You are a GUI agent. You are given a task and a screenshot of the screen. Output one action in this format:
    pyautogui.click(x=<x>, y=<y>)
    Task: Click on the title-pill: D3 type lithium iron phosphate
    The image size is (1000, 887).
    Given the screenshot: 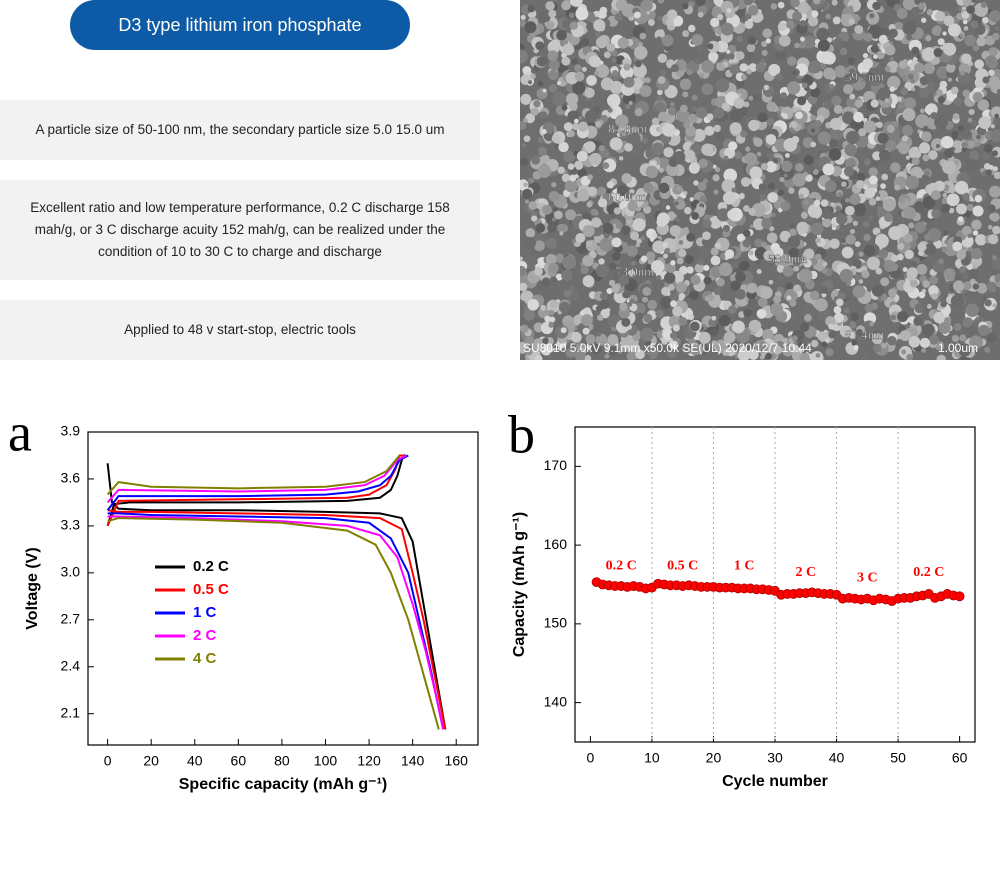 What is the action you would take?
    pyautogui.click(x=240, y=25)
    